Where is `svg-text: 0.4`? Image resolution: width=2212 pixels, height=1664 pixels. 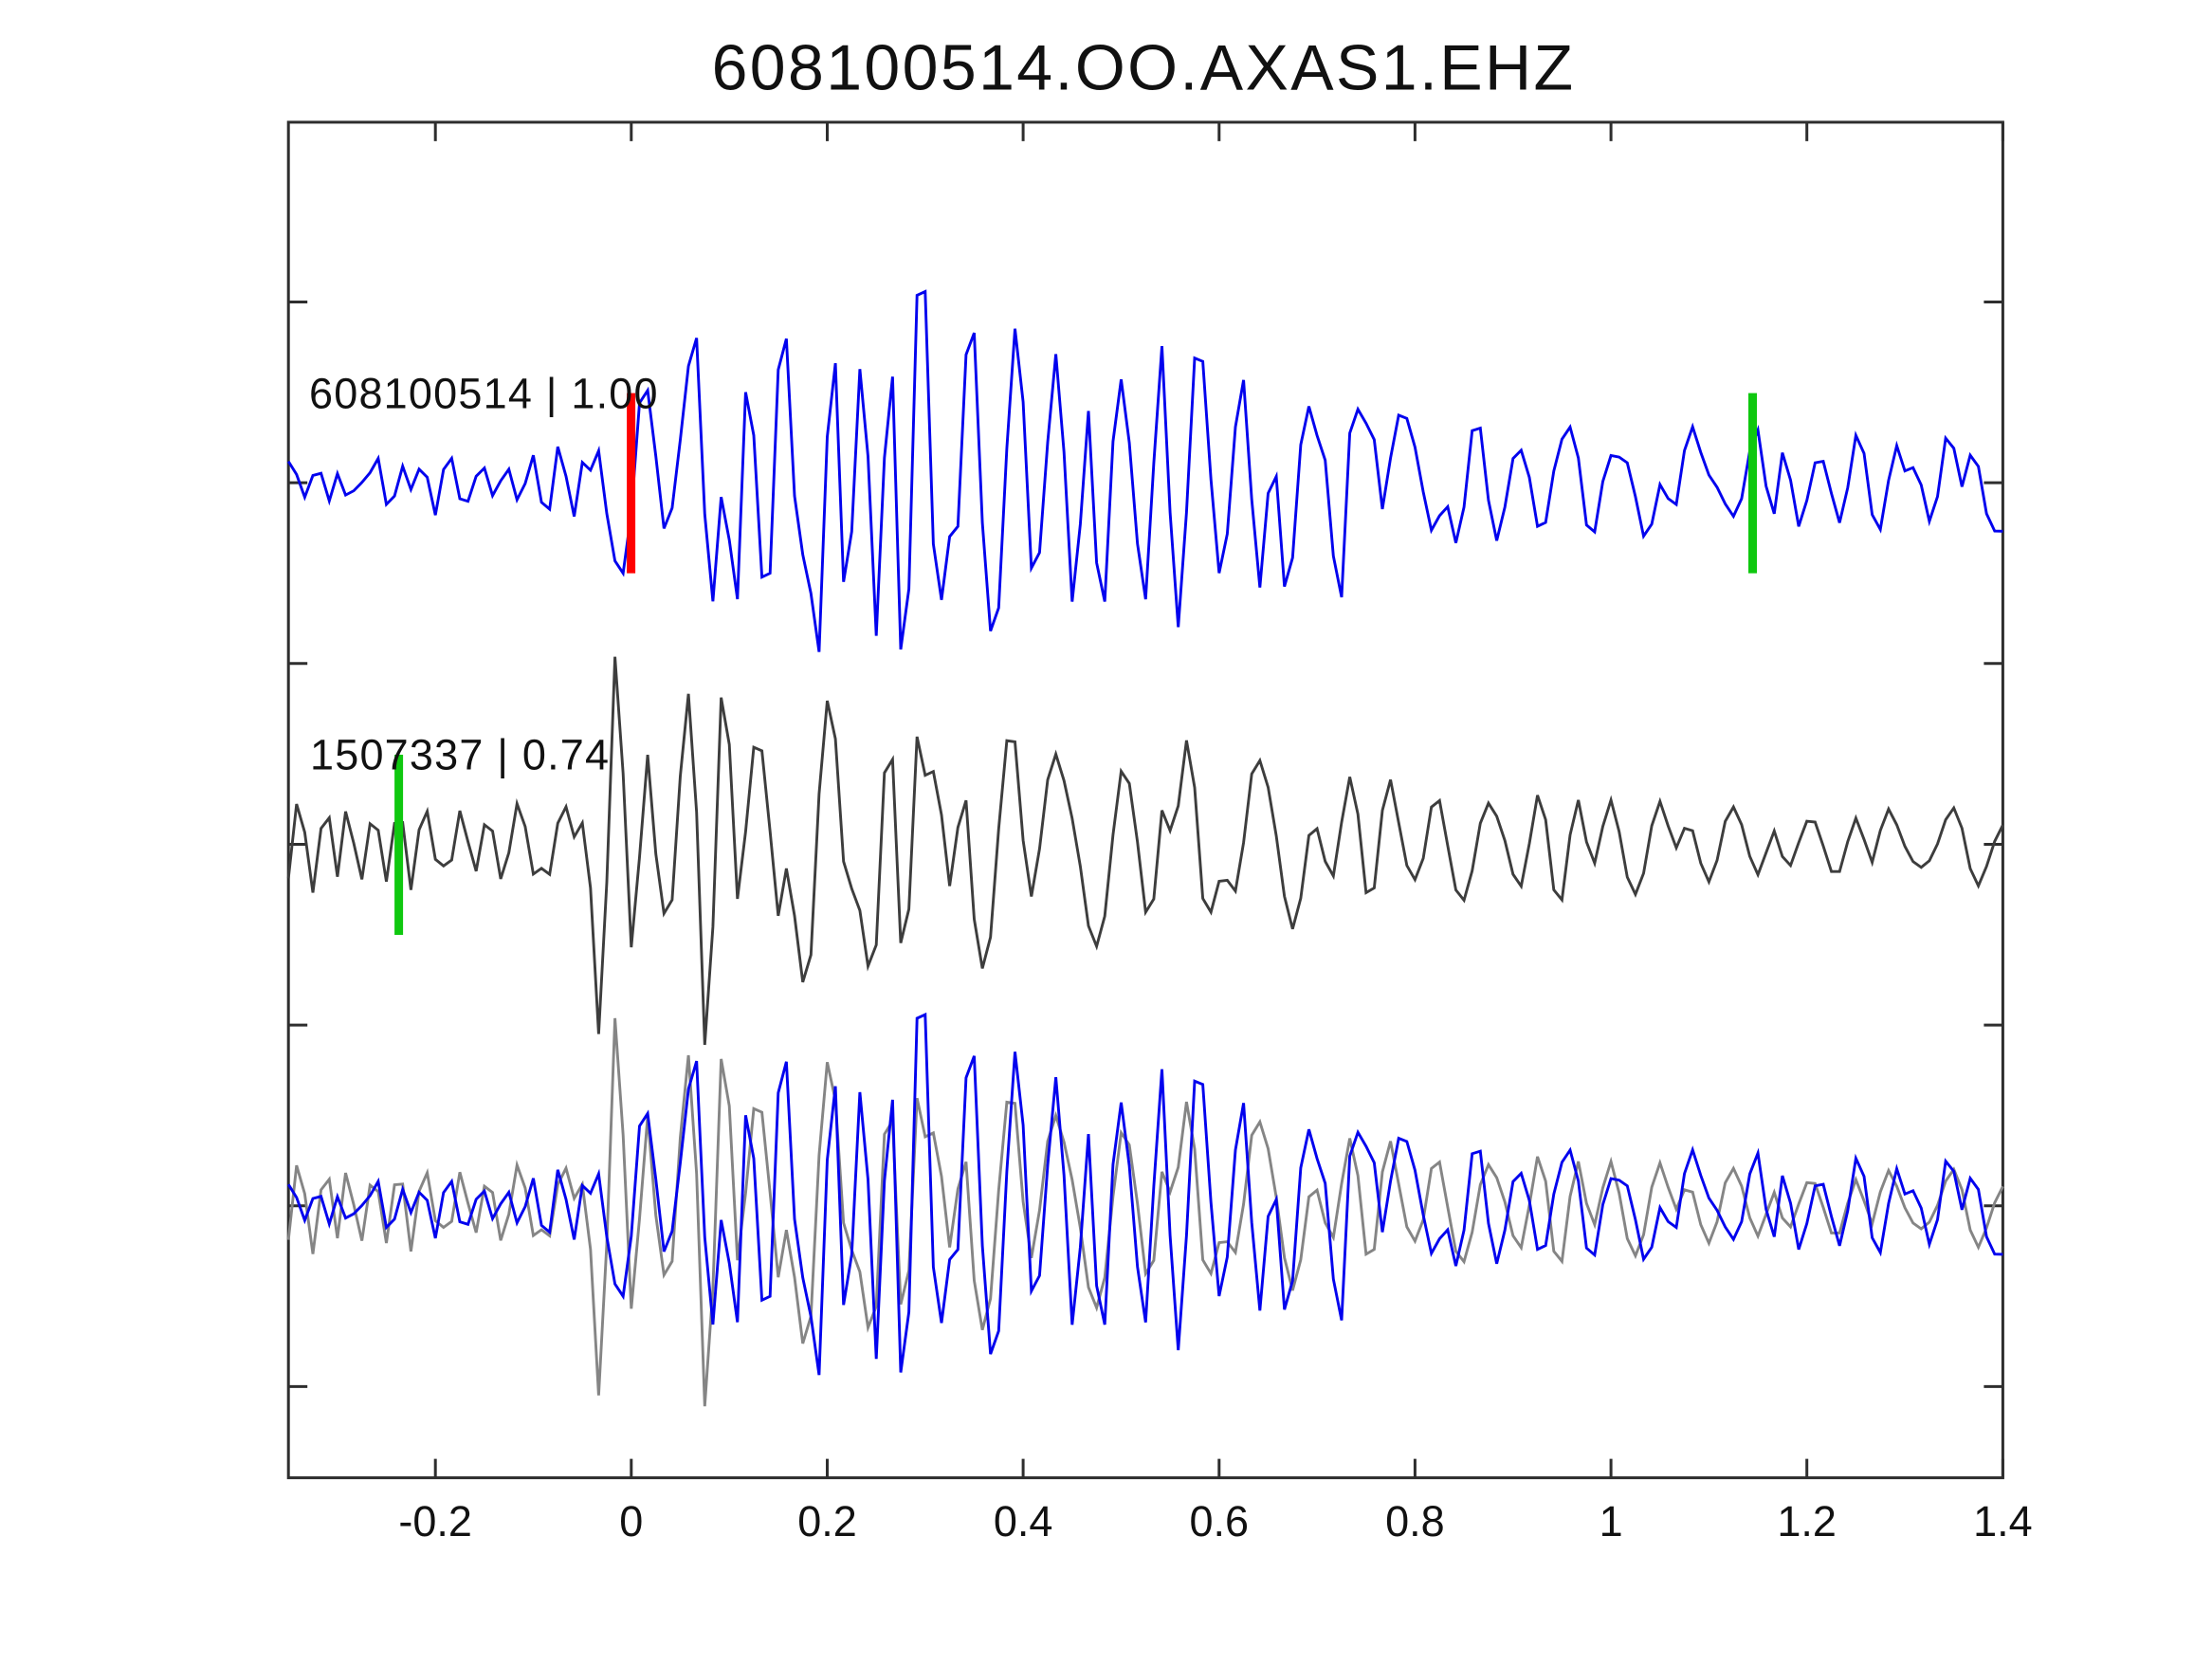 svg-text: 0.4 is located at coordinates (1023, 1521).